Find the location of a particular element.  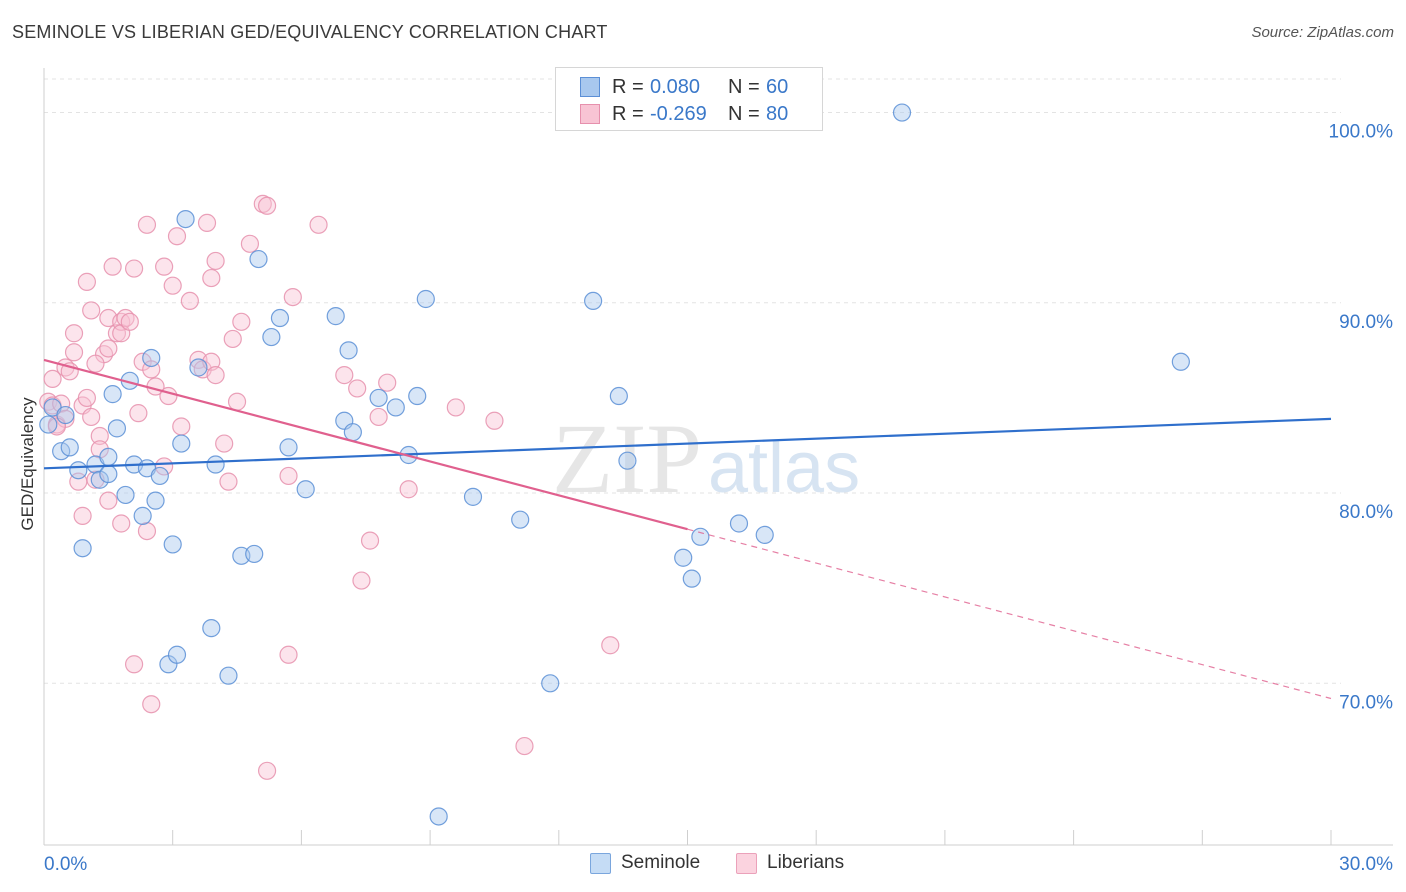

liberian-swatch is located at coordinates (590, 114).